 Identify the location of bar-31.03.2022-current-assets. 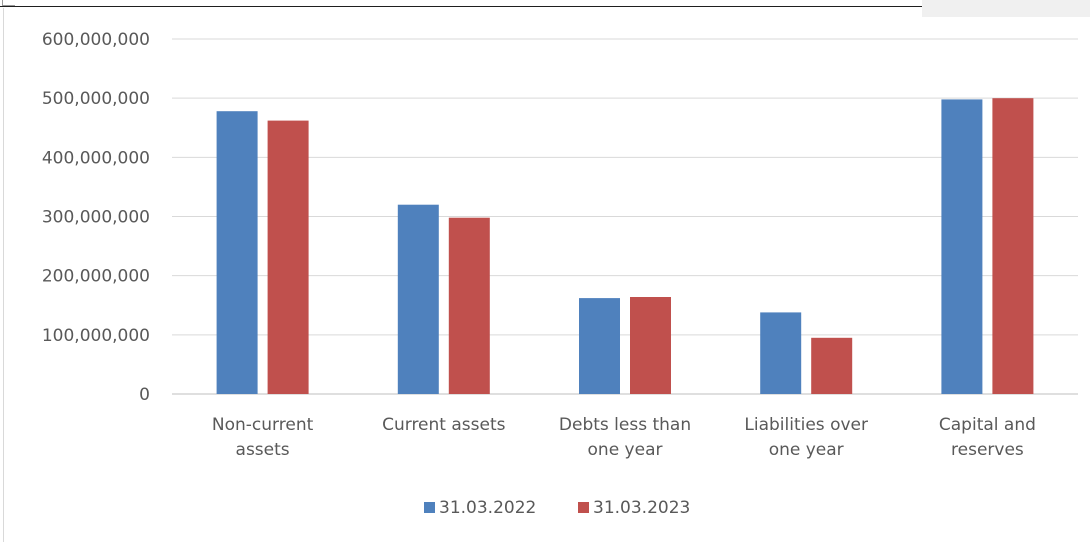
(418, 299).